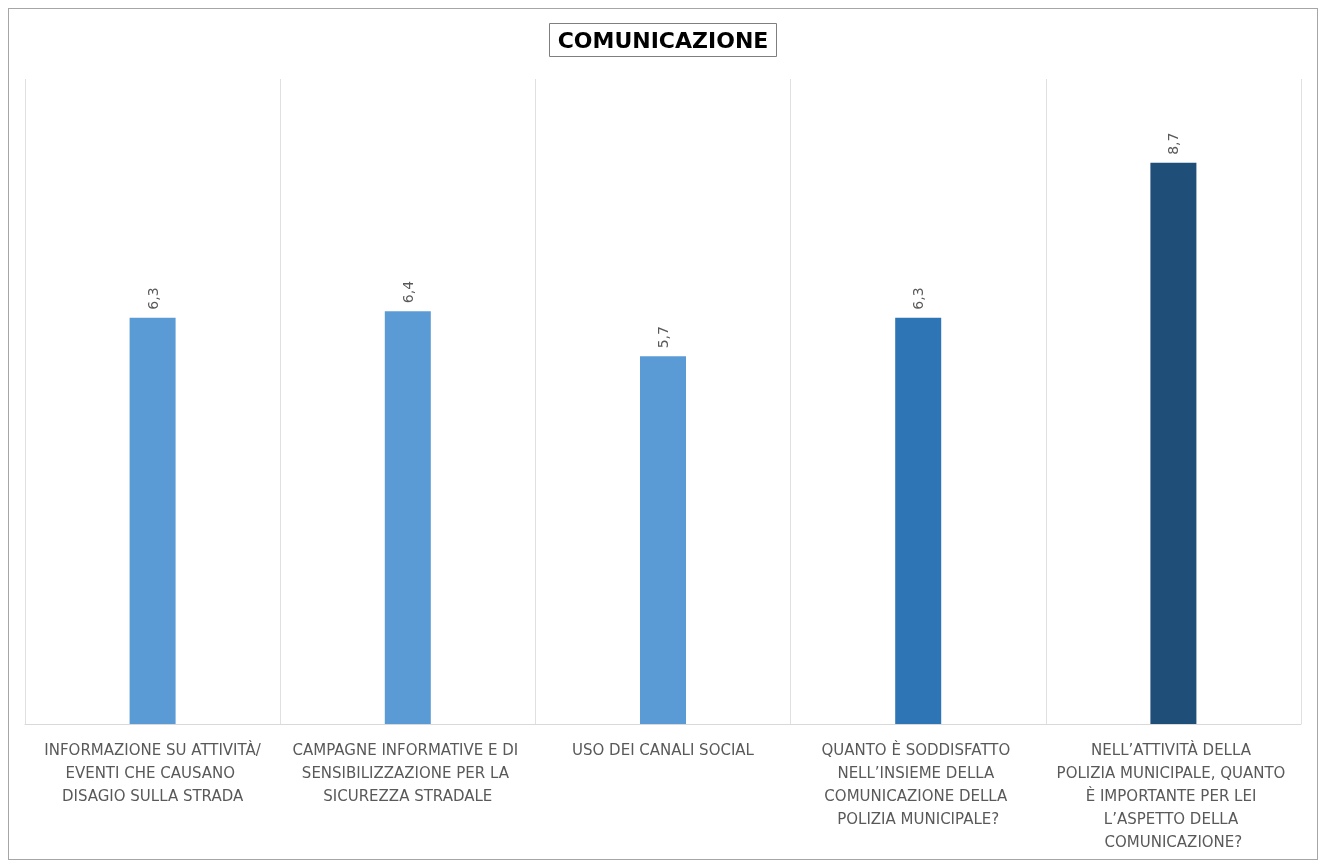  Describe the element at coordinates (408, 772) in the screenshot. I see `x-tick-label: CAMPAGNE INFORMATIVE E DI SENSIBILIZZAZIONE PER LA SICUREZZA STRADALE` at that location.